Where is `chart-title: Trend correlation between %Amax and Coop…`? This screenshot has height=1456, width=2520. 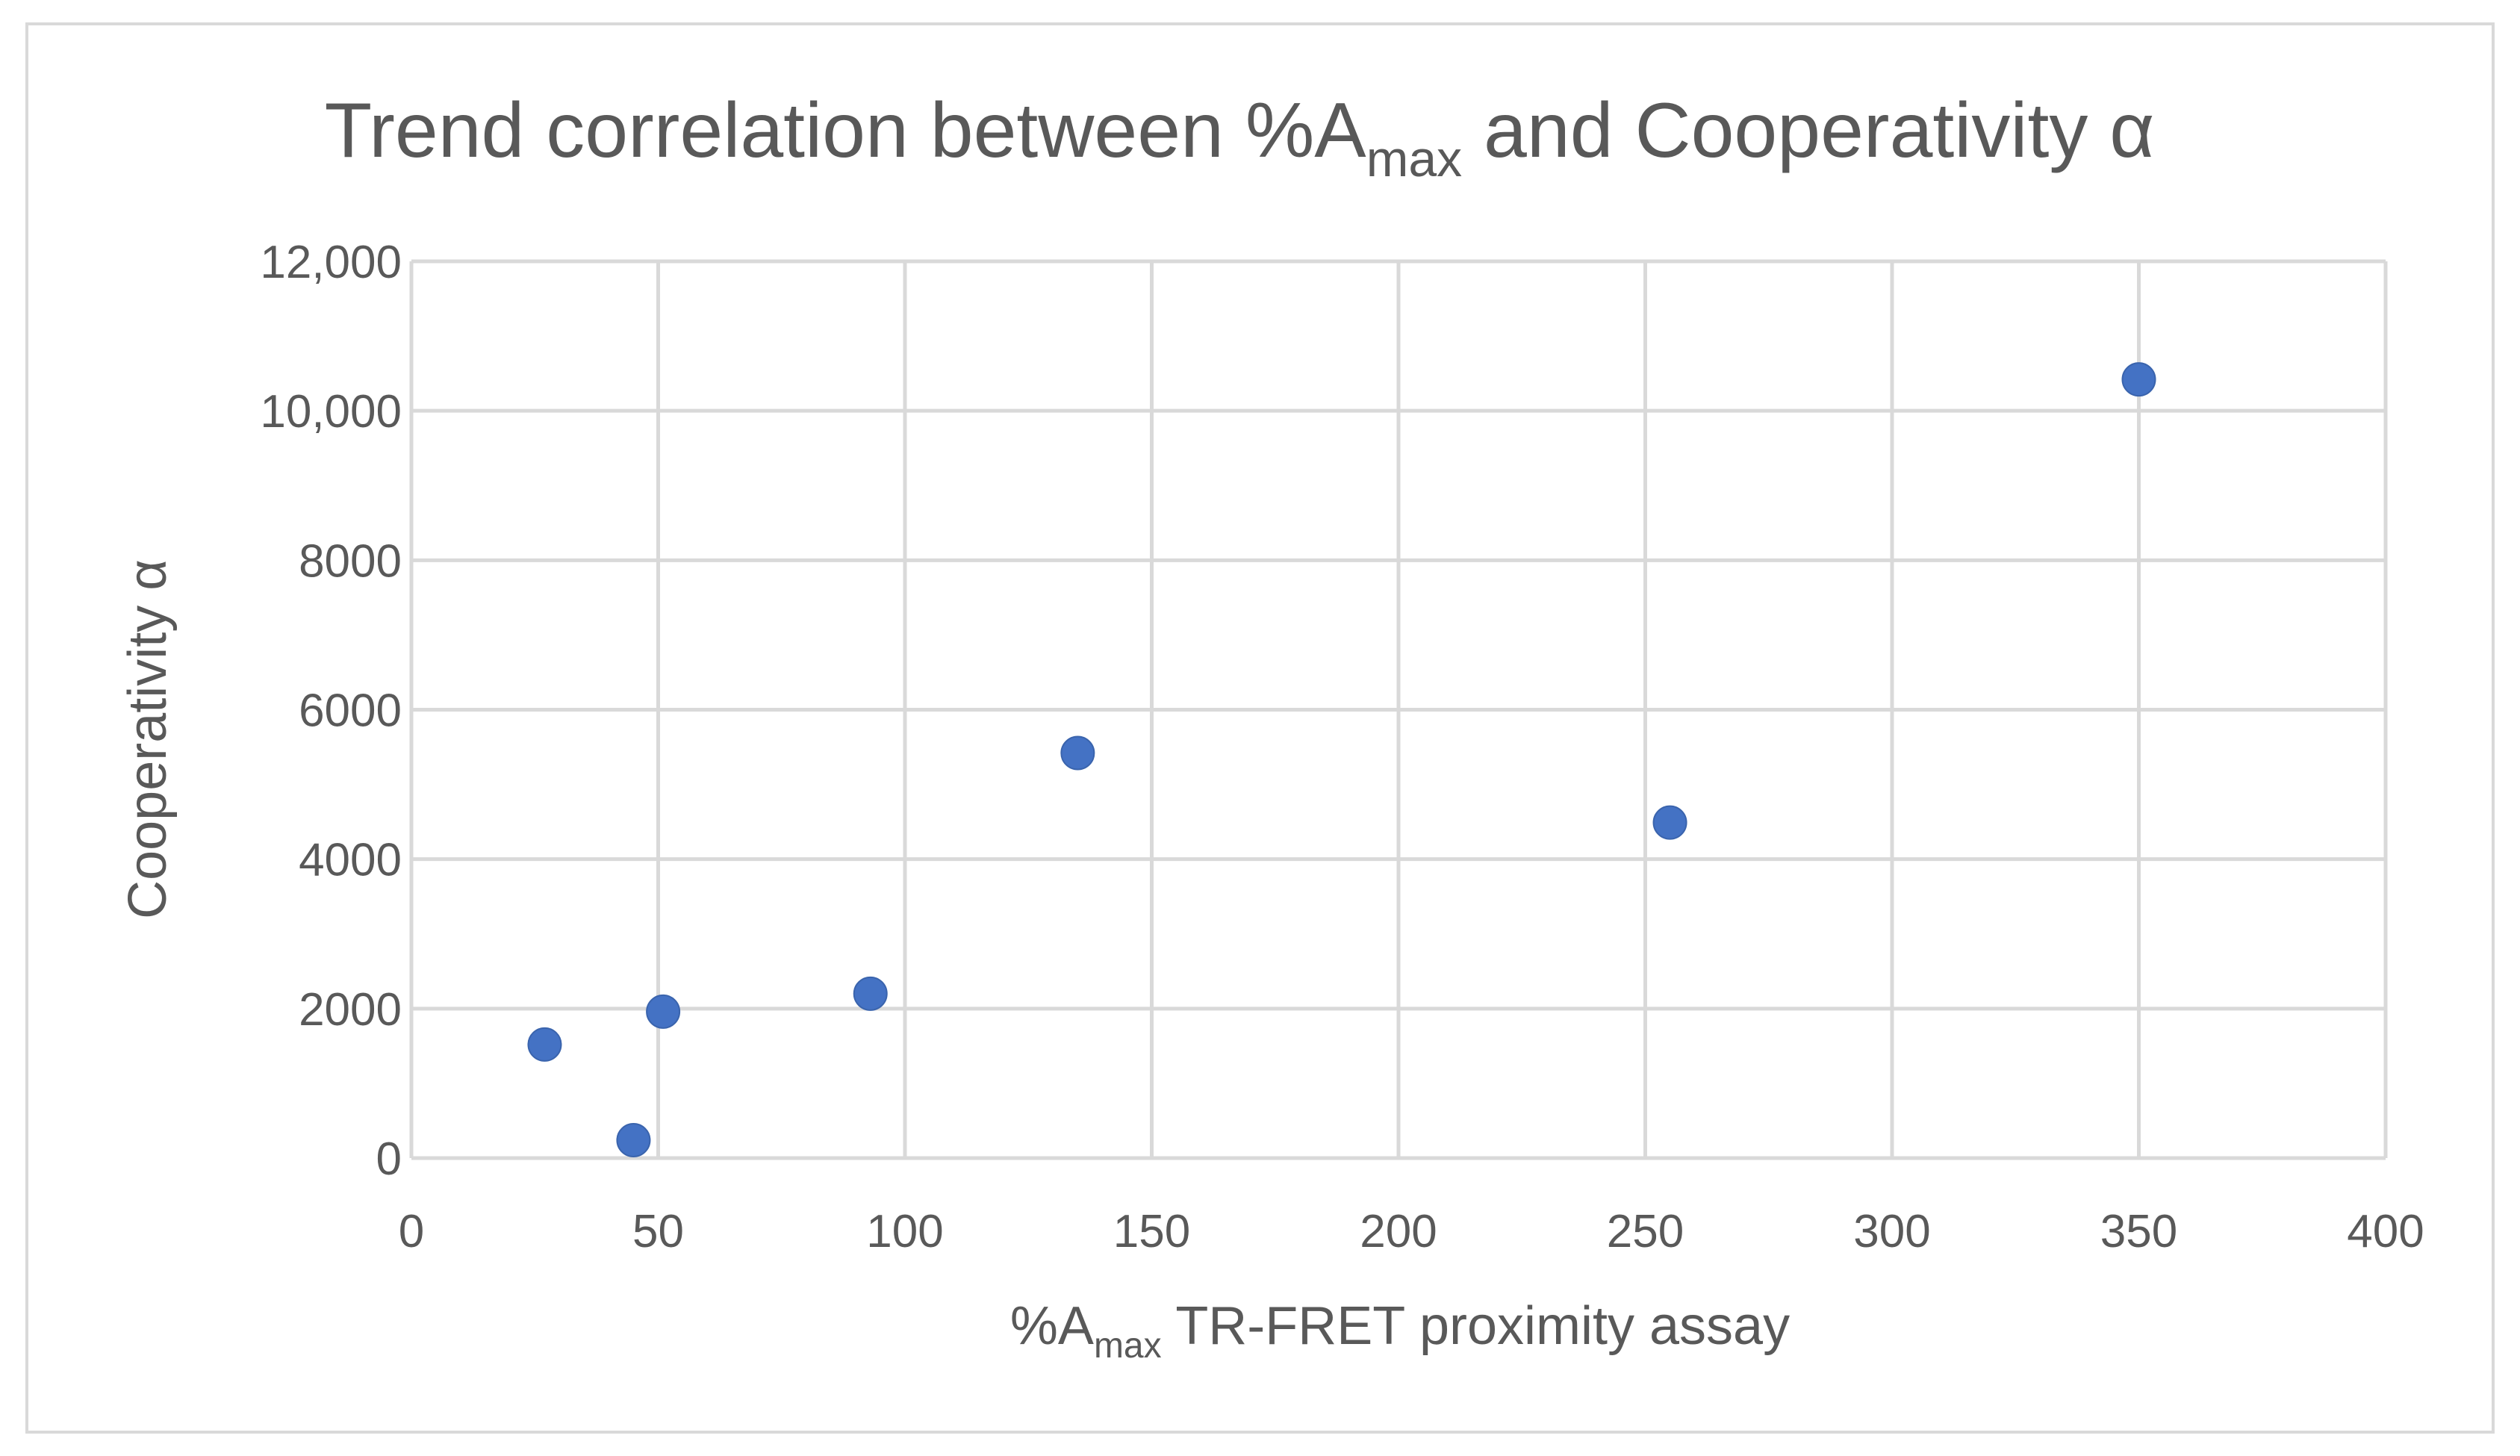
chart-title: Trend correlation between %Amax and Coop… is located at coordinates (1240, 137).